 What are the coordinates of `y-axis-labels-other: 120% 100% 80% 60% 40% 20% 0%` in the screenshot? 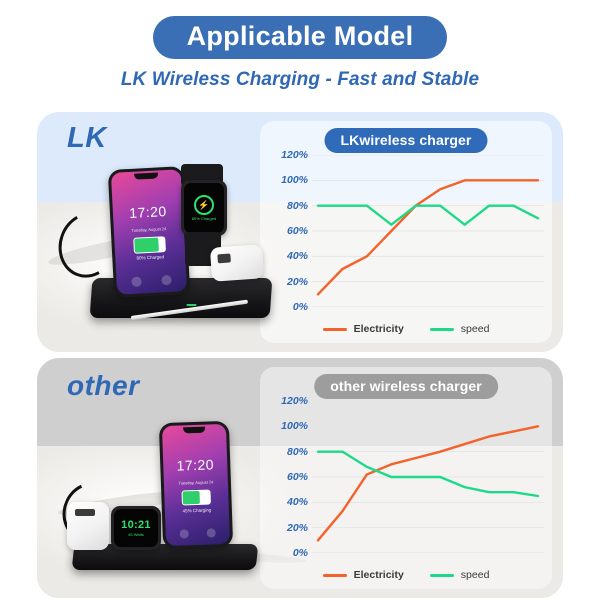 It's located at (288, 477).